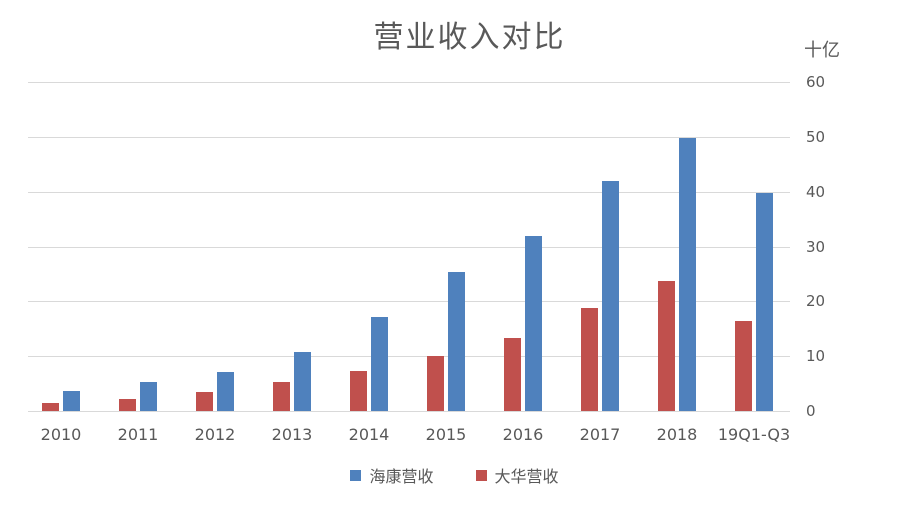 Image resolution: width=909 pixels, height=508 pixels. What do you see at coordinates (409, 411) in the screenshot?
I see `x-axis-line` at bounding box center [409, 411].